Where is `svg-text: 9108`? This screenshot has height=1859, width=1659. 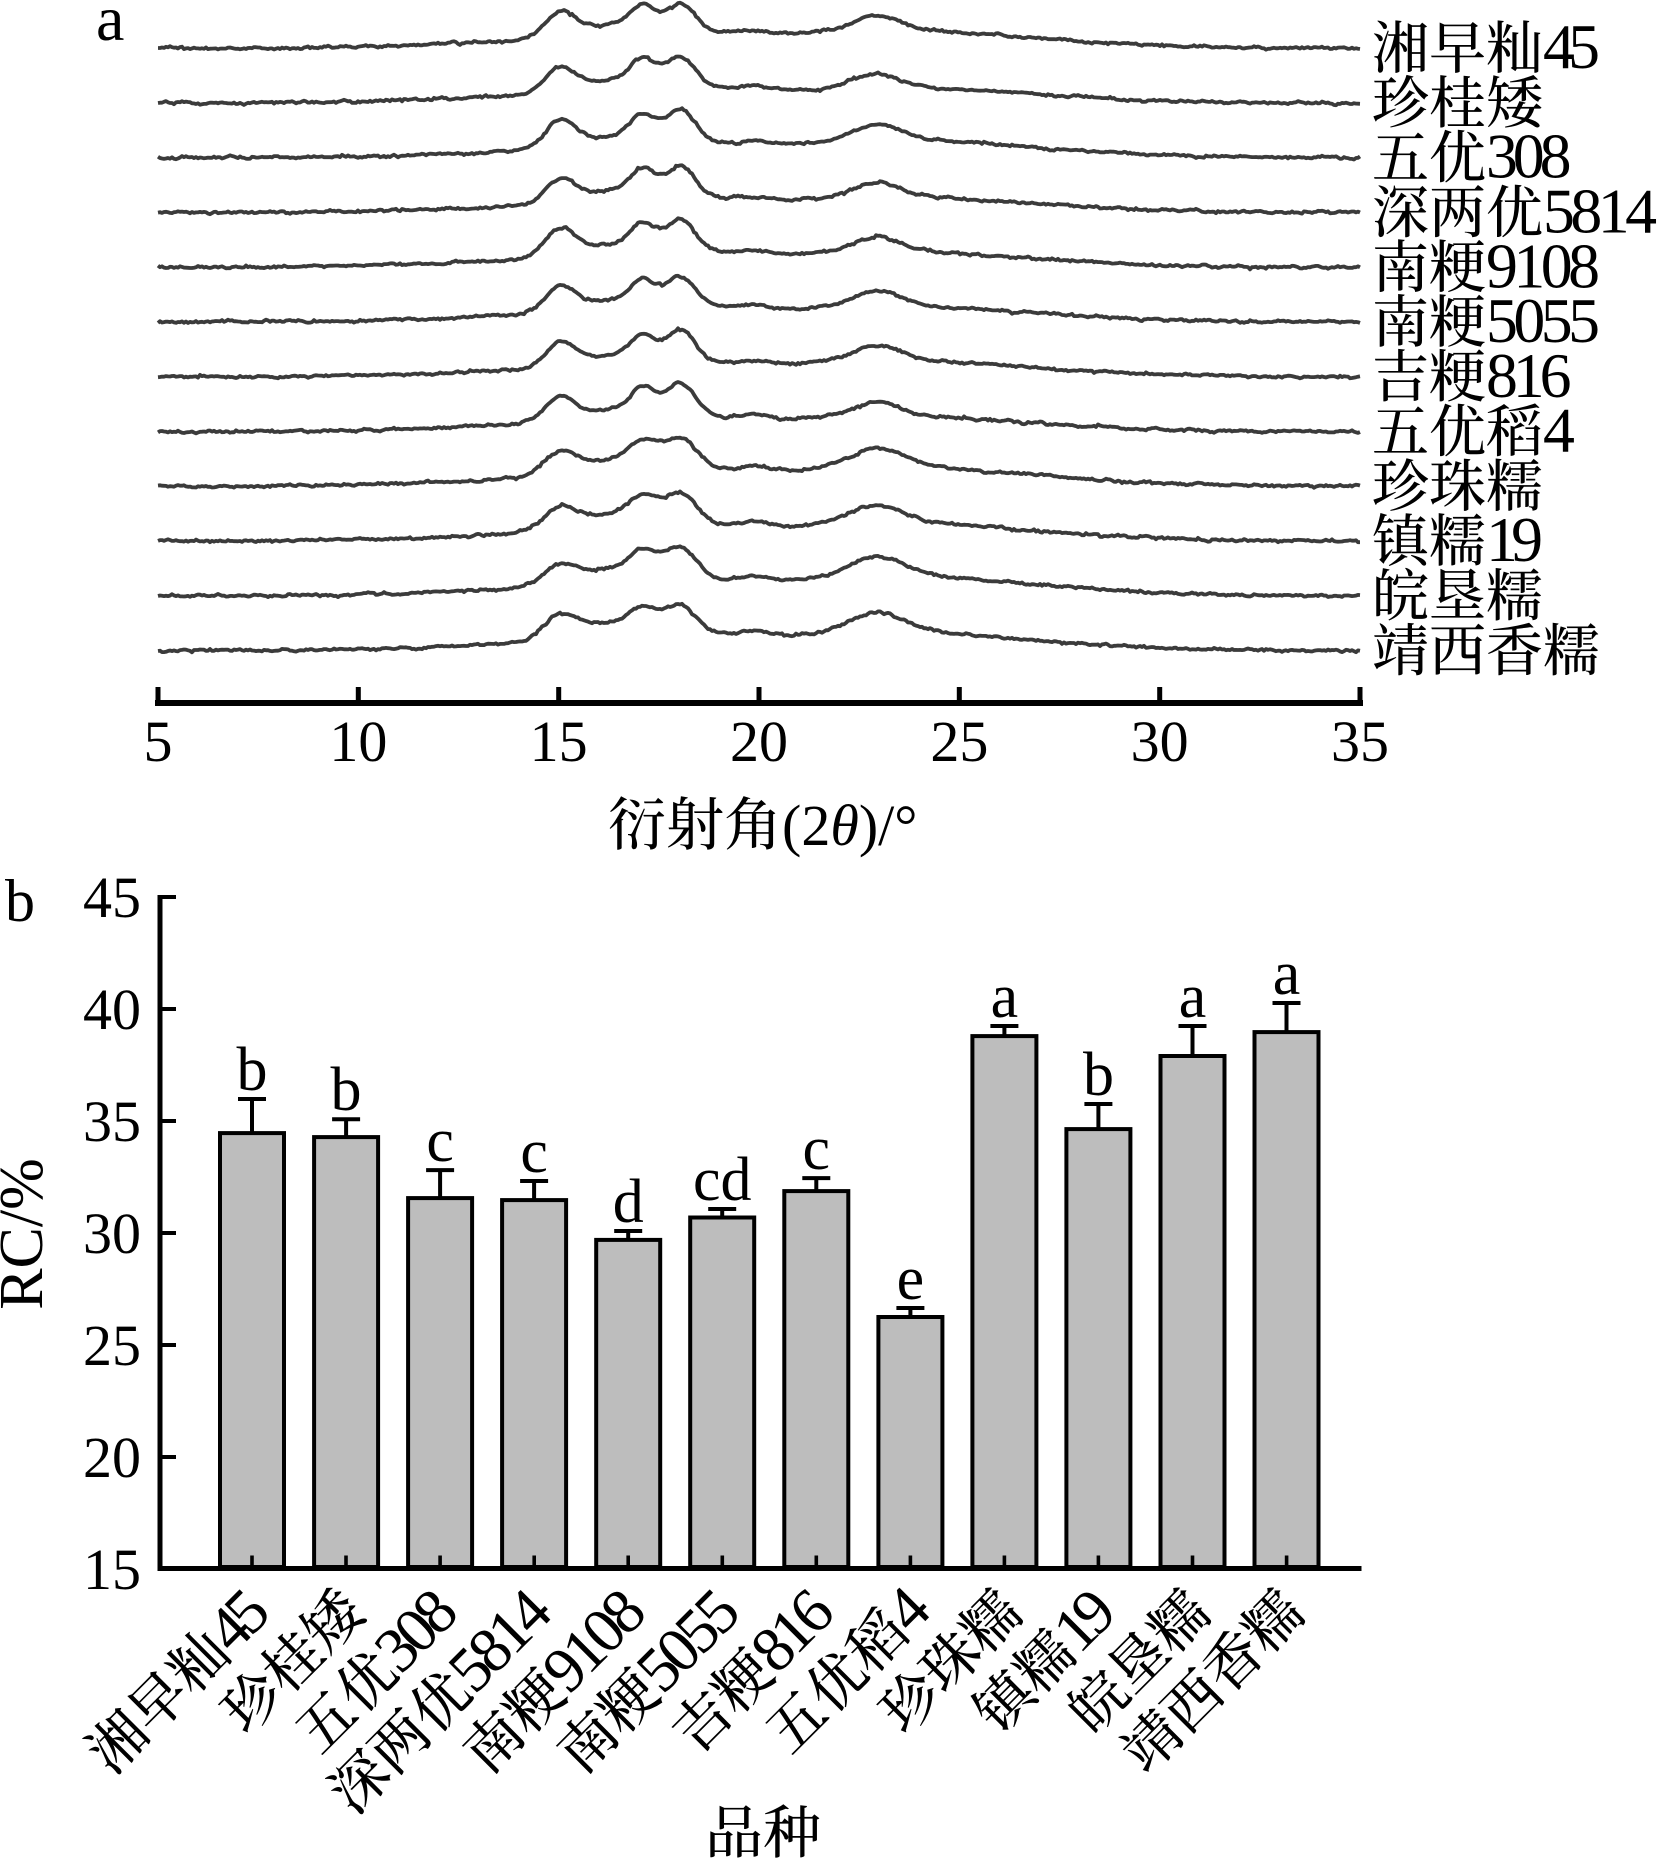 svg-text: 9108 is located at coordinates (1543, 265).